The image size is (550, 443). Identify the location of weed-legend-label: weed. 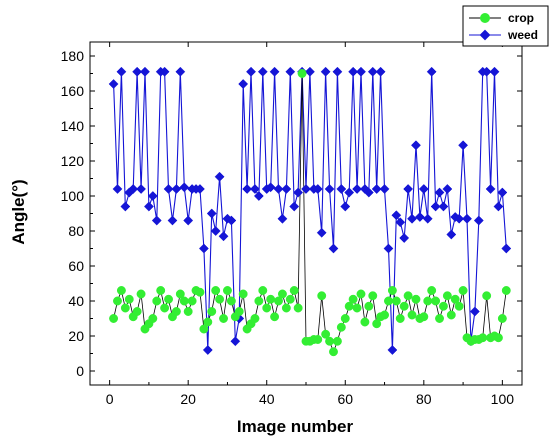
(522, 35).